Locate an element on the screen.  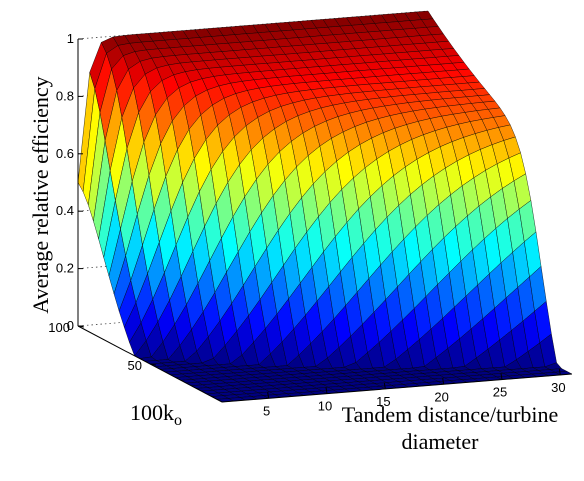
z-tick-label: 0.2 is located at coordinates (65, 268).